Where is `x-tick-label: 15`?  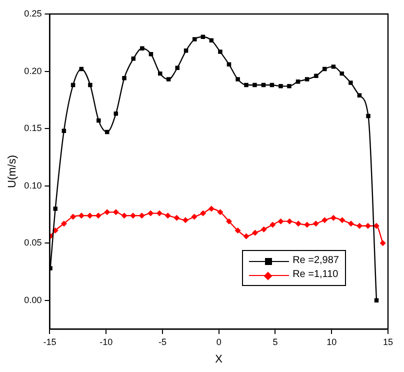 x-tick-label: 15 is located at coordinates (388, 341).